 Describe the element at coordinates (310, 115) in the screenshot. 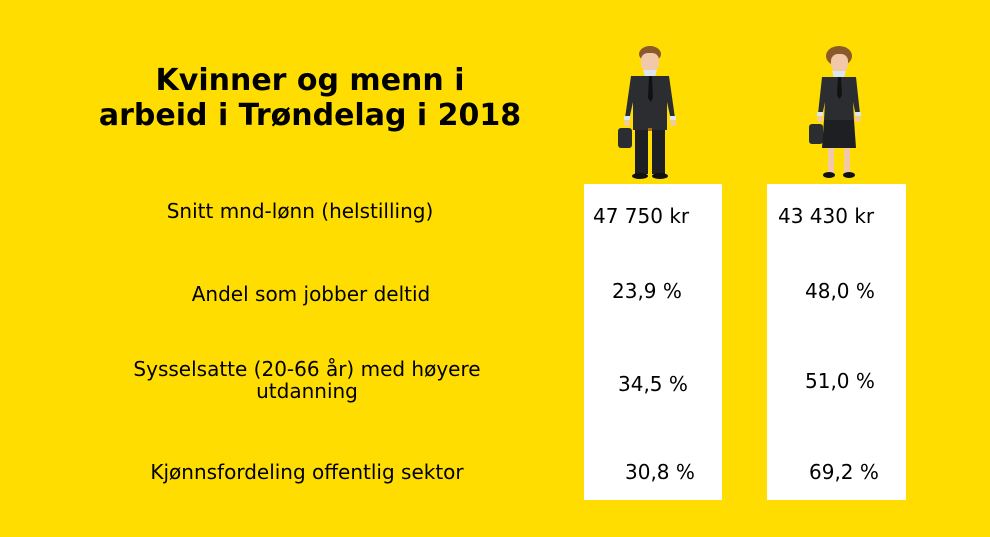

I see `title-line-2: arbeid i Trøndelag i 2018` at that location.